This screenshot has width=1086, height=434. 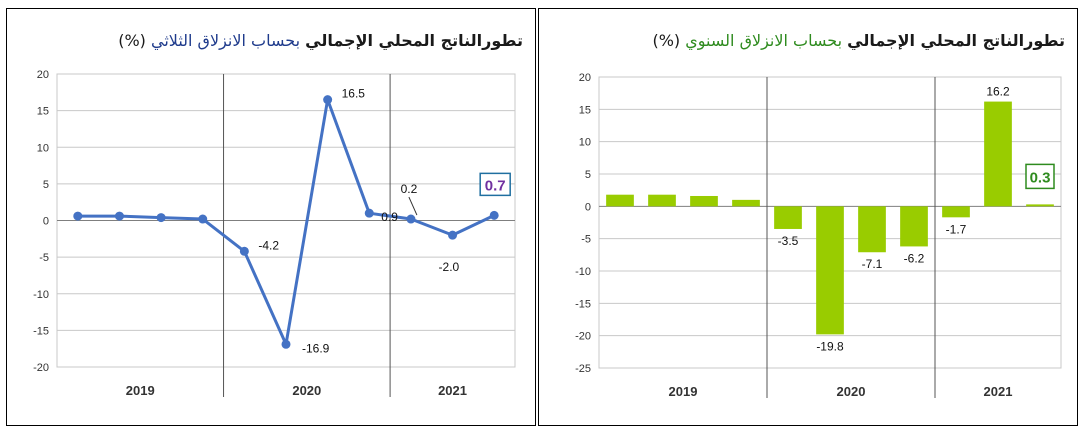 What do you see at coordinates (449, 267) in the screenshot?
I see `data-label: -2.0` at bounding box center [449, 267].